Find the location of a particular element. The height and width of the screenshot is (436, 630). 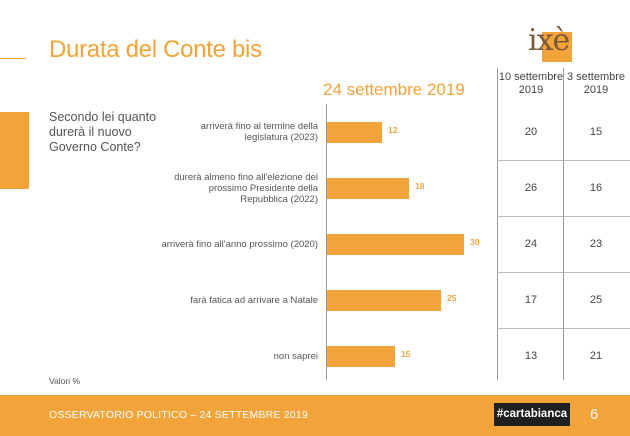

brand-badge: #cartabianca is located at coordinates (532, 414).